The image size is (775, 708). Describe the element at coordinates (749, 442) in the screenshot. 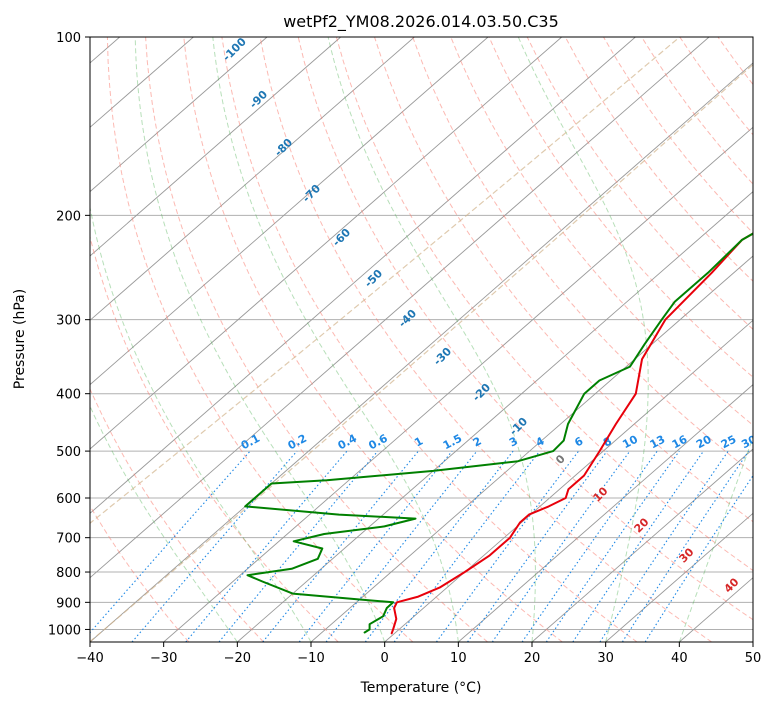

I see `mixing-ratio-label: 30` at that location.